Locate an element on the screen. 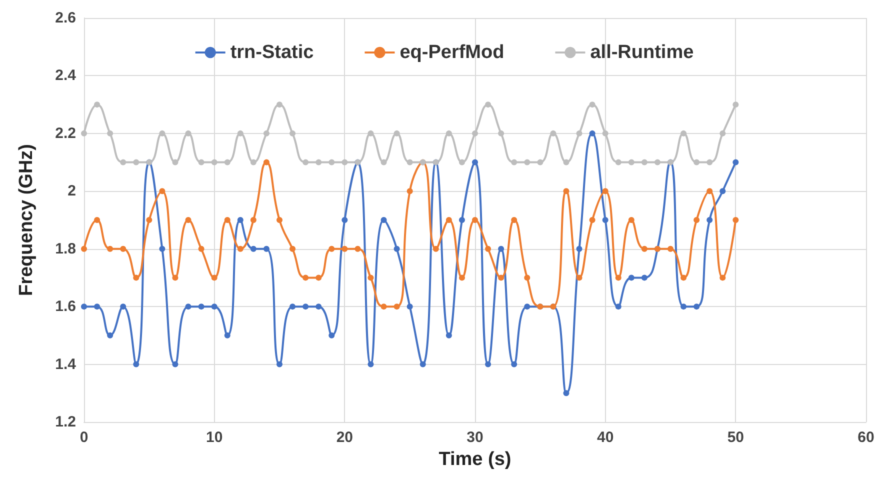  y-tick-label: 2.6 is located at coordinates (65, 18).